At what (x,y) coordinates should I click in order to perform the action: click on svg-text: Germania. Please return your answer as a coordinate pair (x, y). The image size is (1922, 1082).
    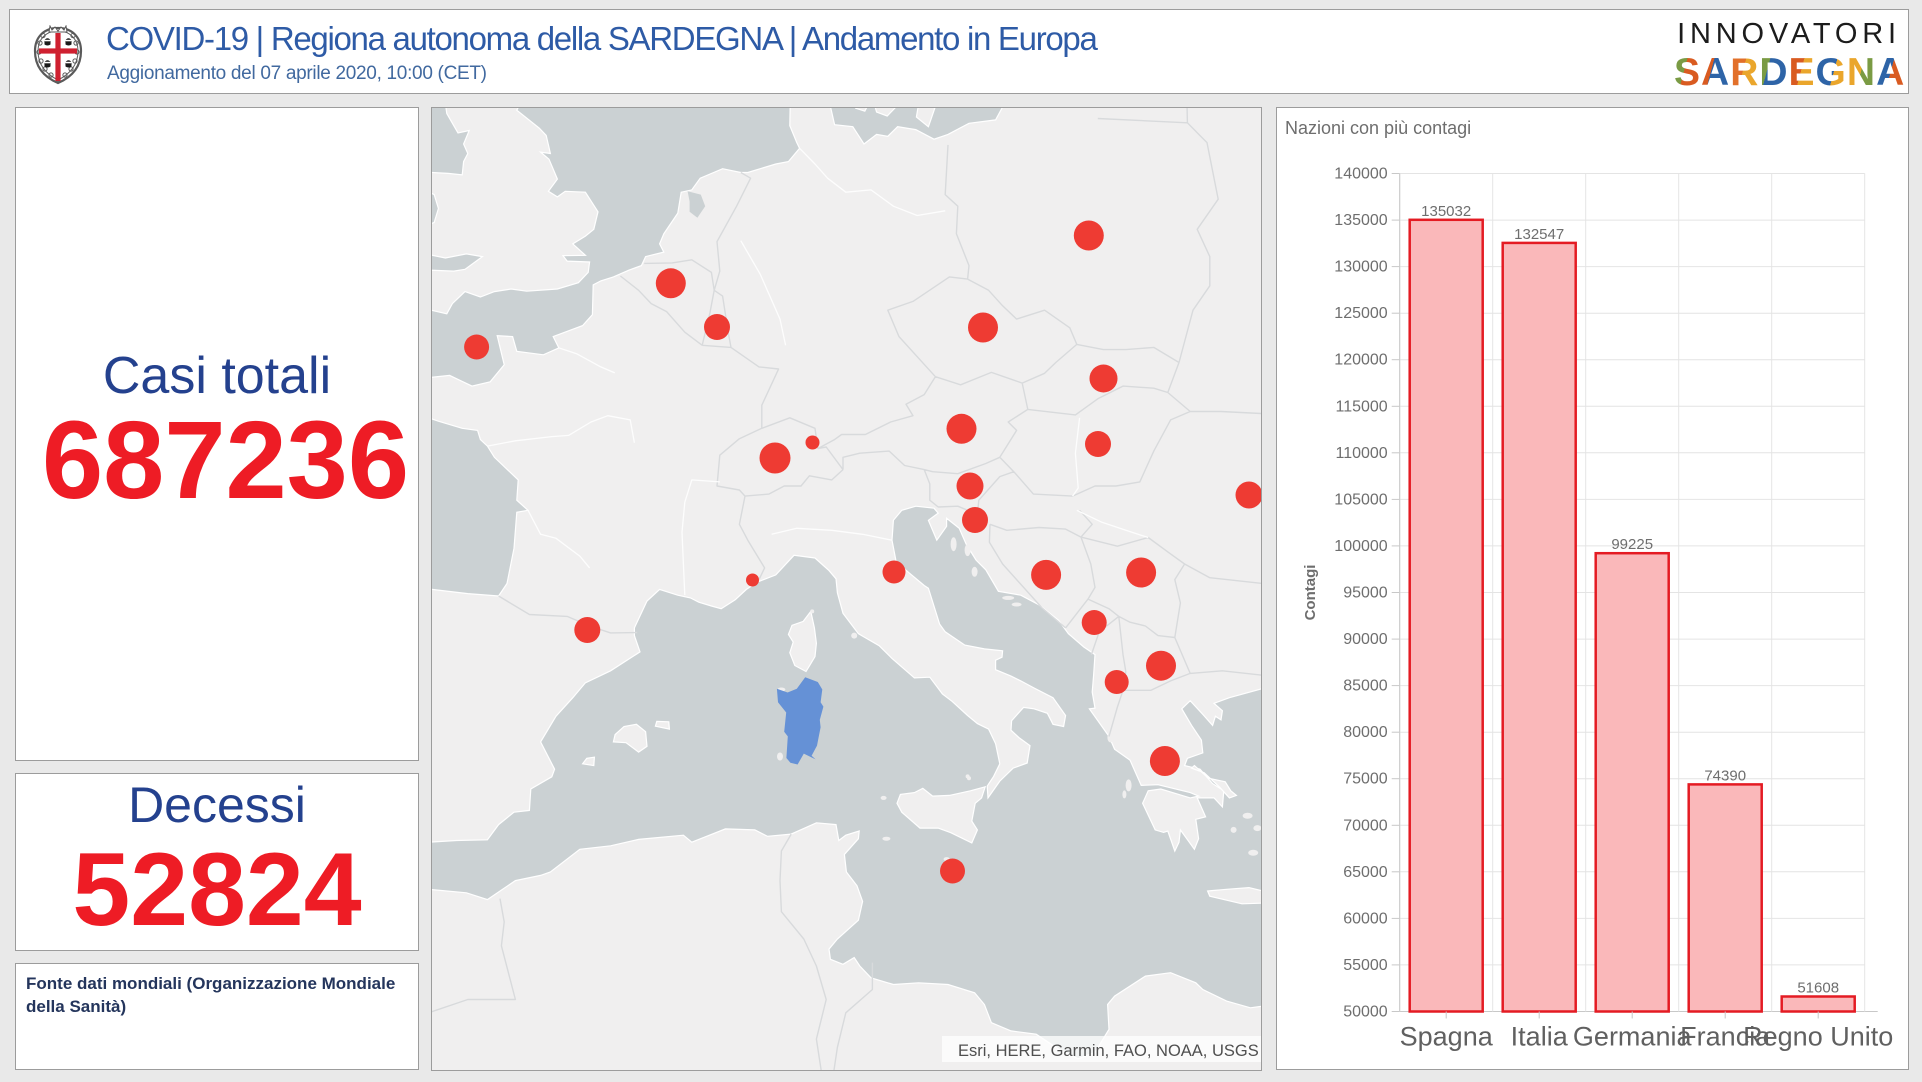
    Looking at the image, I should click on (1633, 1037).